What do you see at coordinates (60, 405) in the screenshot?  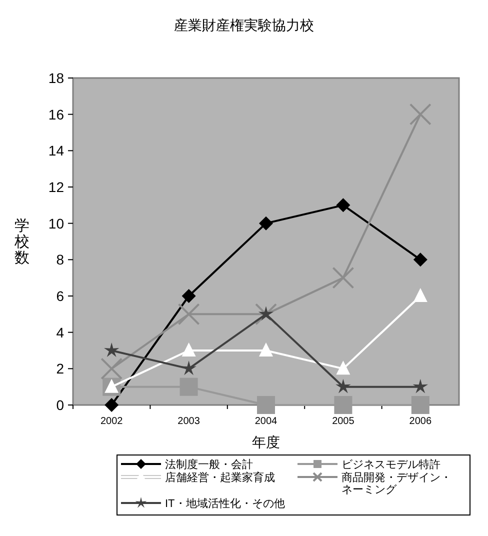 I see `y-tick-label: 0` at bounding box center [60, 405].